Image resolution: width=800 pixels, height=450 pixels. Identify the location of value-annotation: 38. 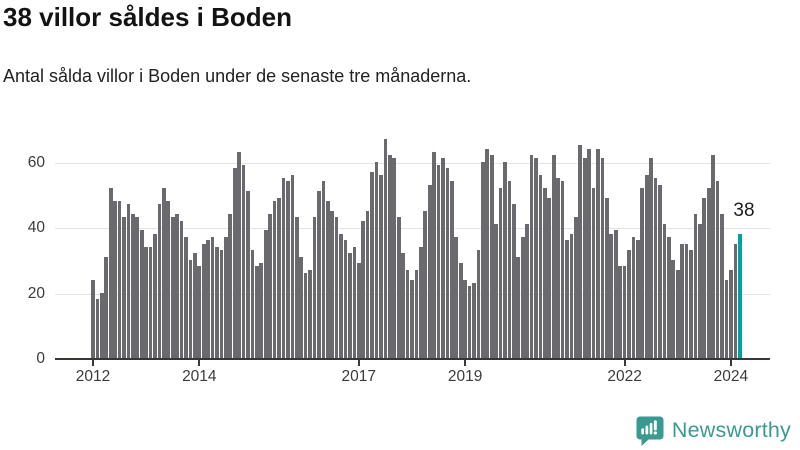
(744, 210).